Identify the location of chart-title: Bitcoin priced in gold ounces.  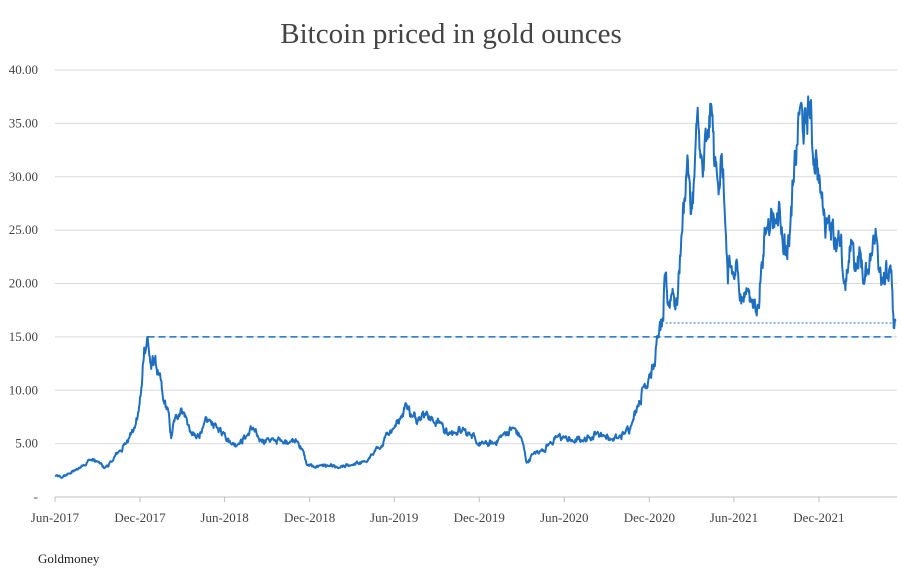
(451, 34).